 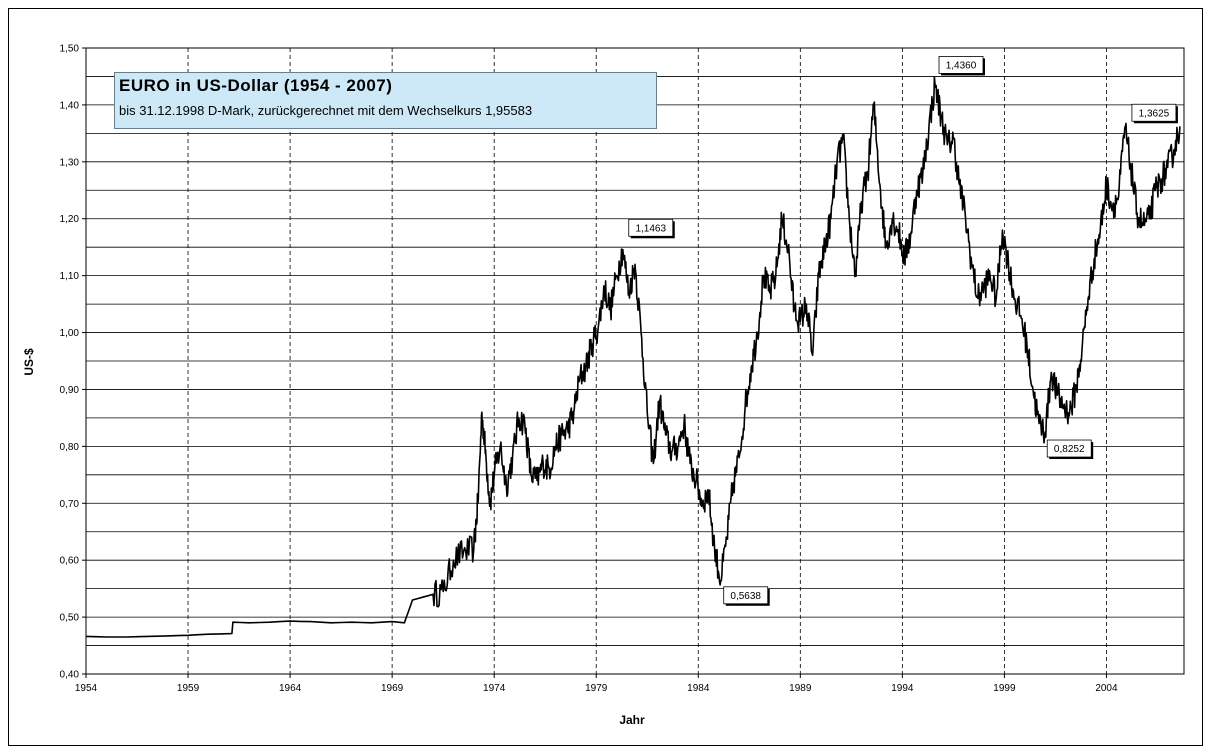 I want to click on data-label: 1,3625, so click(x=1154, y=113).